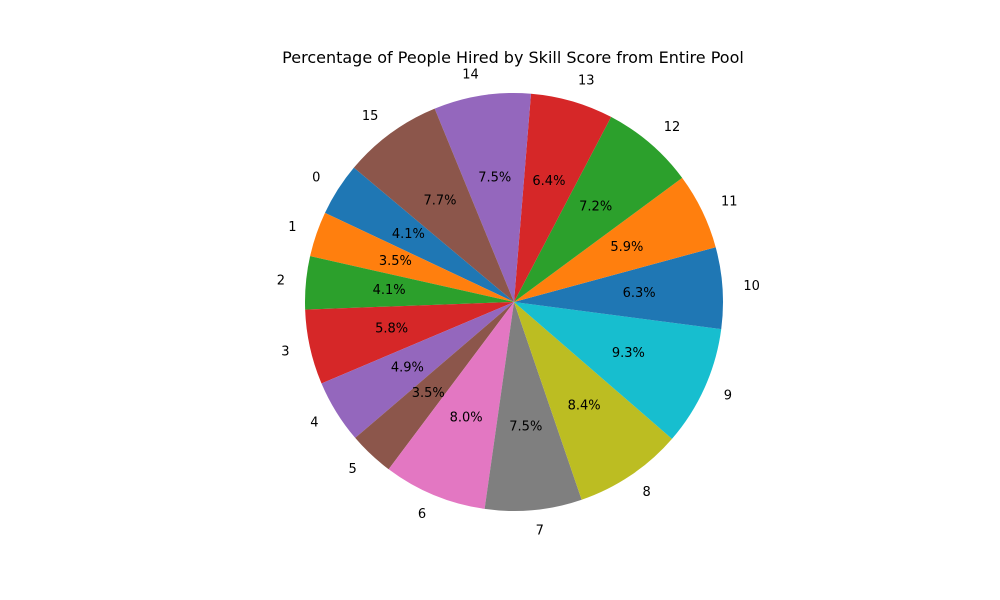 The height and width of the screenshot is (600, 1000). What do you see at coordinates (728, 396) in the screenshot?
I see `pie-label-9: 9` at bounding box center [728, 396].